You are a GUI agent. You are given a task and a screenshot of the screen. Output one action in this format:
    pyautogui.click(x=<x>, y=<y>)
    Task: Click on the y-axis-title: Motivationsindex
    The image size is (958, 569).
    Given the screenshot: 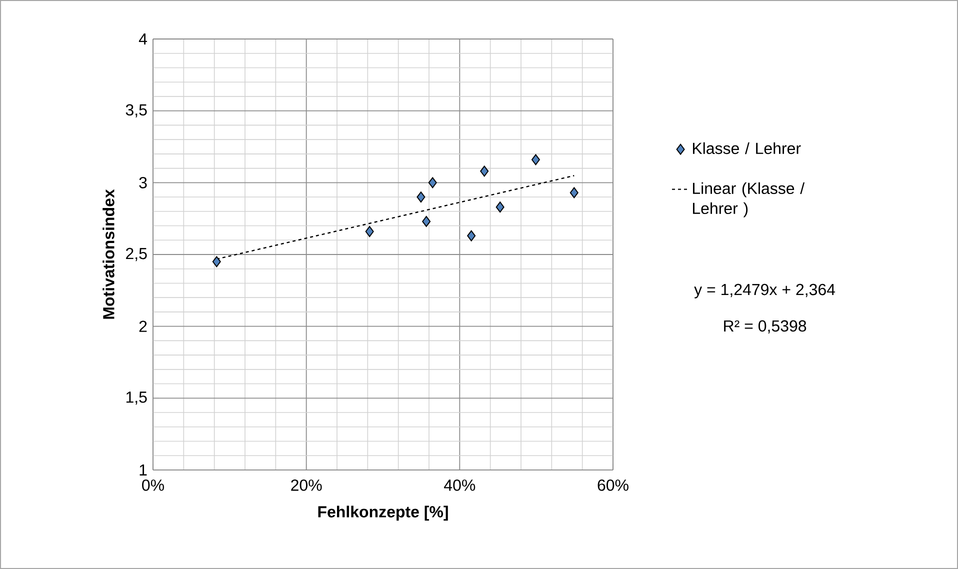 What is the action you would take?
    pyautogui.click(x=108, y=254)
    